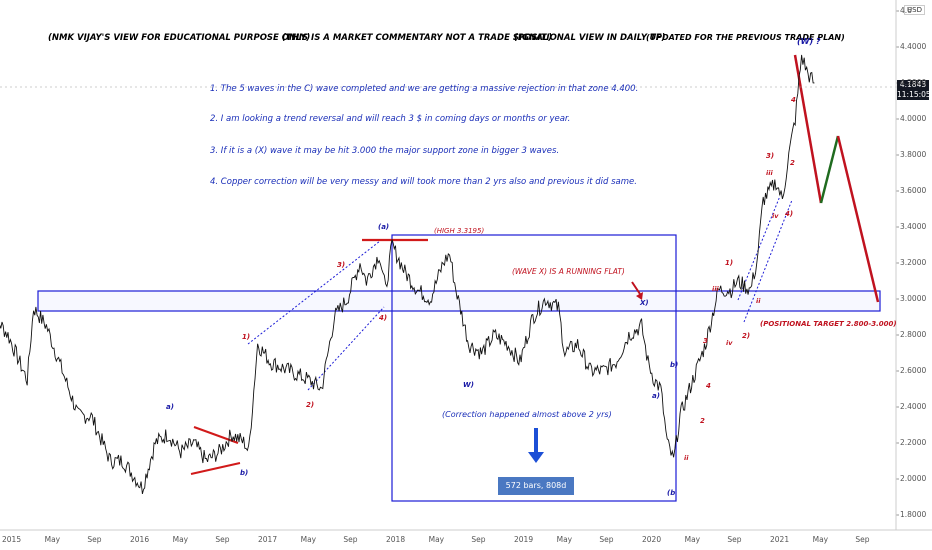 The width and height of the screenshot is (932, 550). Describe the element at coordinates (246, 337) in the screenshot. I see `wave-label-1-2016: 1)` at that location.